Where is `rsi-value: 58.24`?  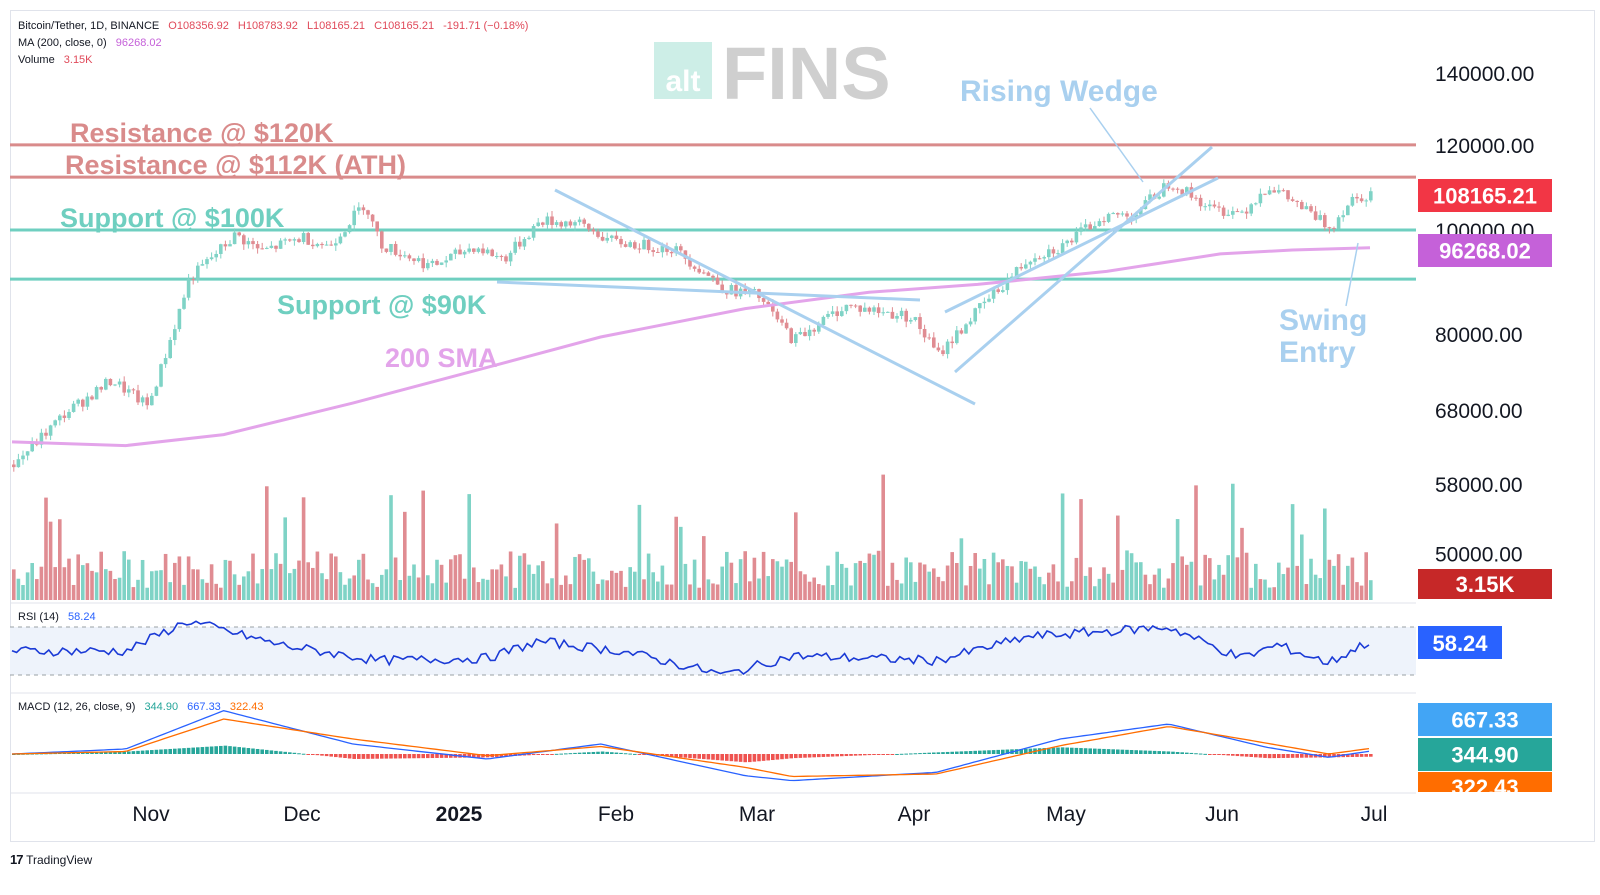
rsi-value: 58.24 is located at coordinates (82, 617).